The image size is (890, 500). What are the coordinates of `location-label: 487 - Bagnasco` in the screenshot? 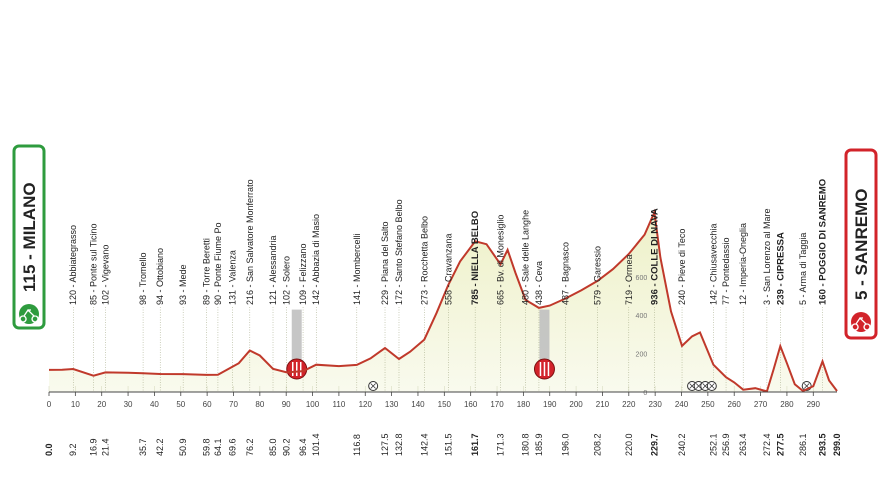 It's located at (566, 273).